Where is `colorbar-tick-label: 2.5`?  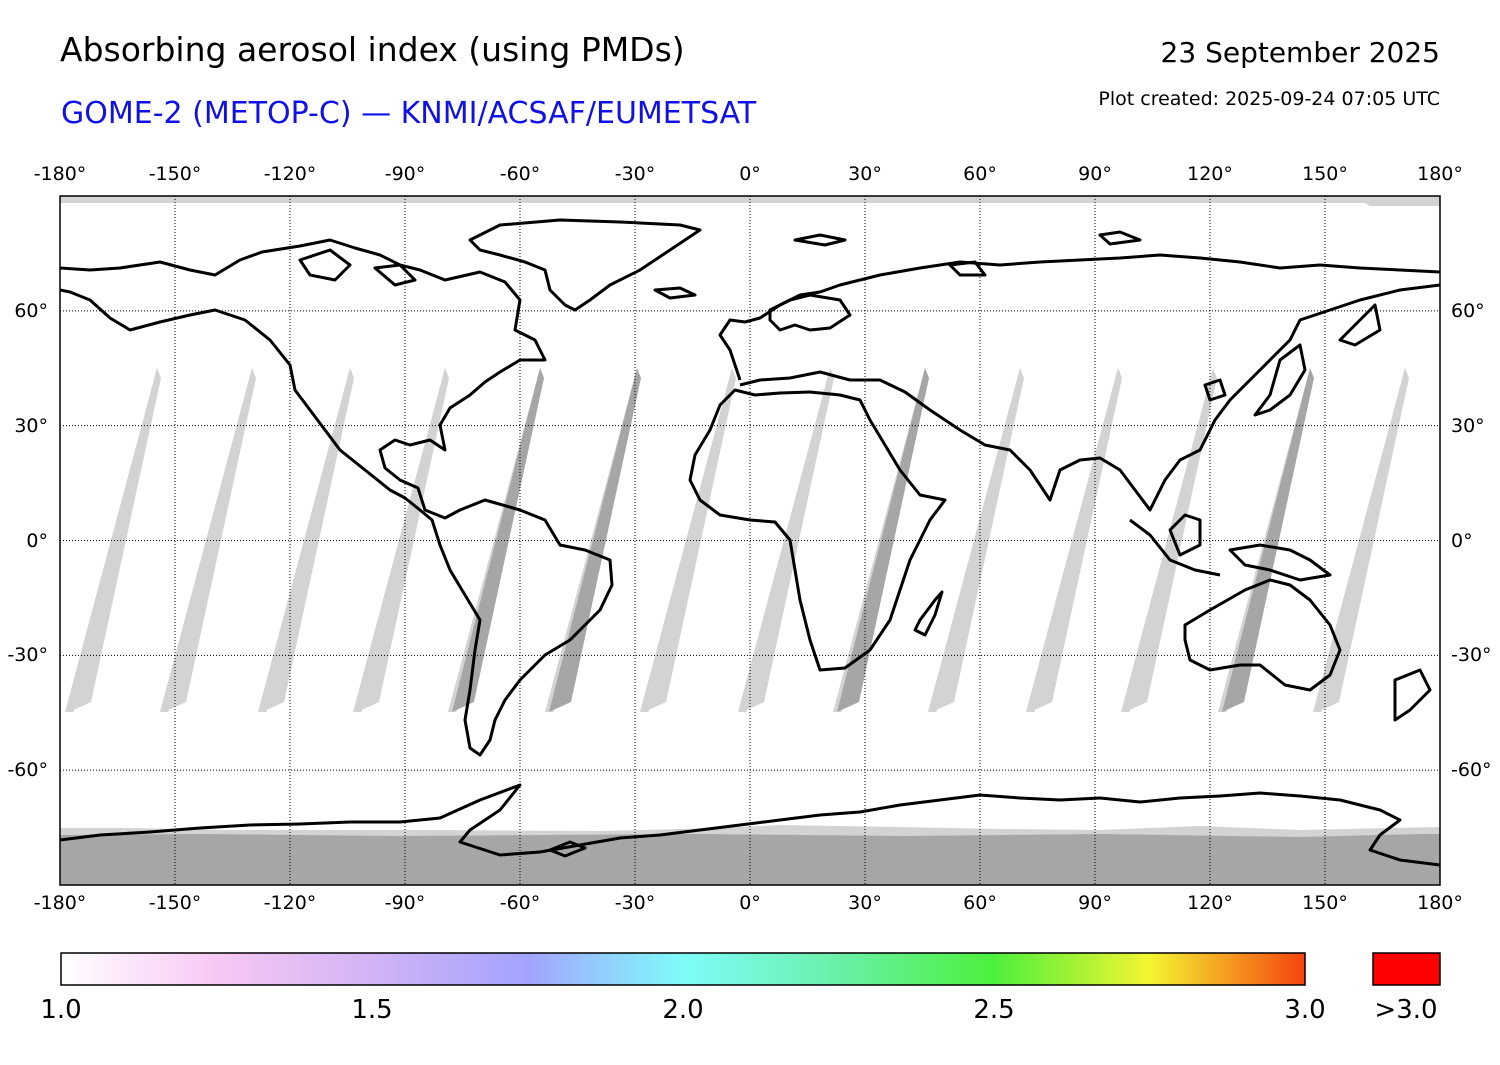
colorbar-tick-label: 2.5 is located at coordinates (994, 1010).